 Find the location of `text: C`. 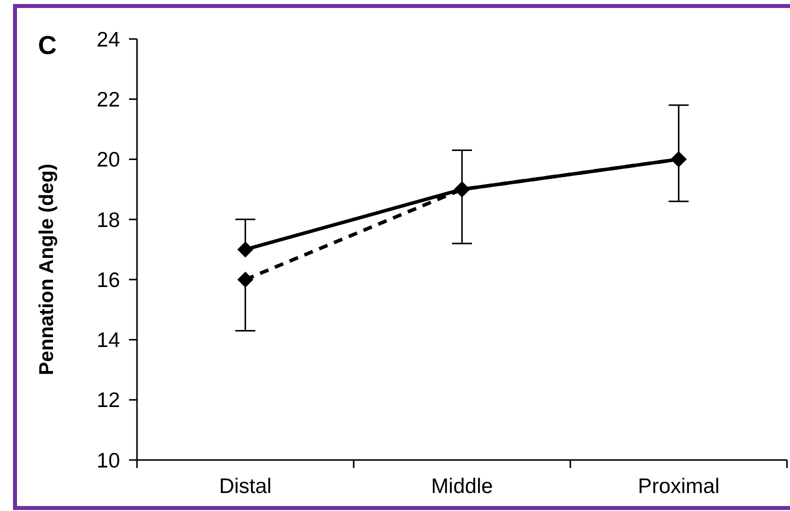

text: C is located at coordinates (47, 45).